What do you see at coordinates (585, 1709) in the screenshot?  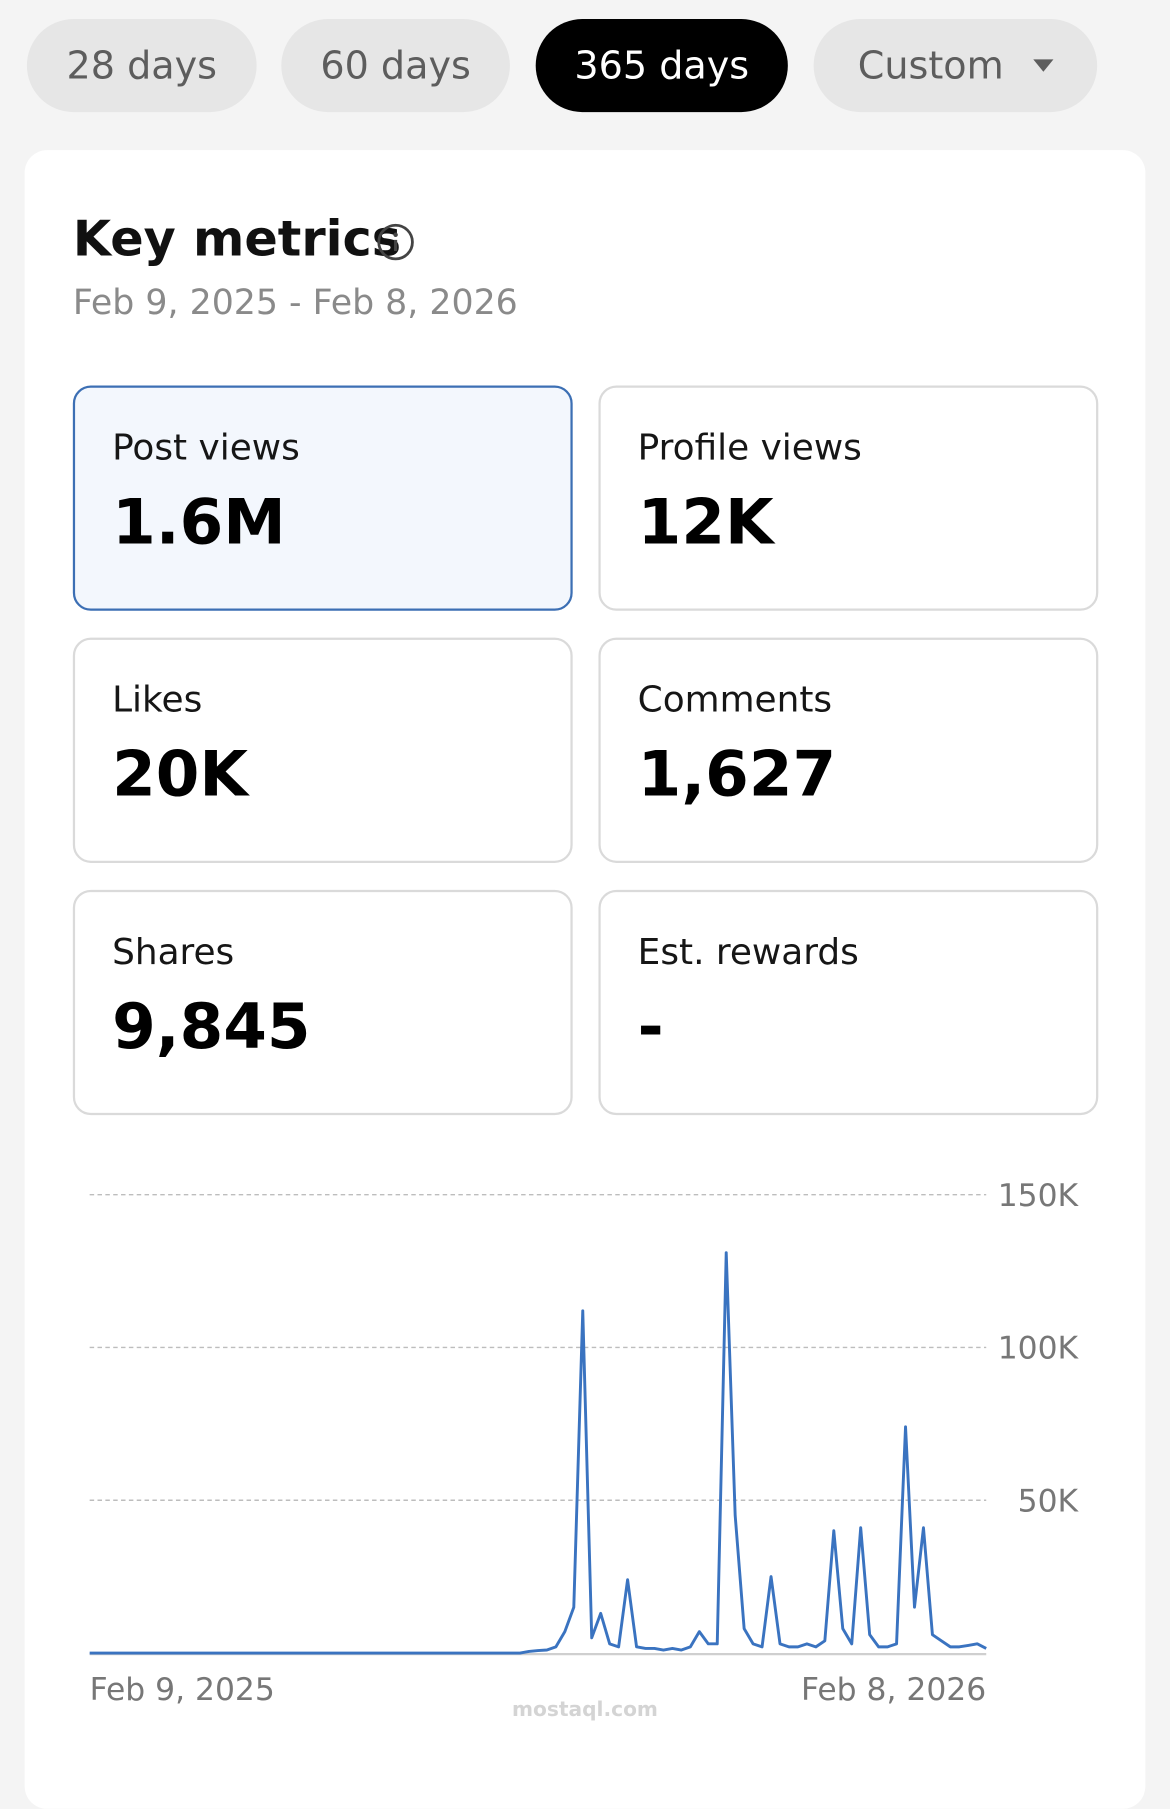 I see `watermark: mostaql.com` at bounding box center [585, 1709].